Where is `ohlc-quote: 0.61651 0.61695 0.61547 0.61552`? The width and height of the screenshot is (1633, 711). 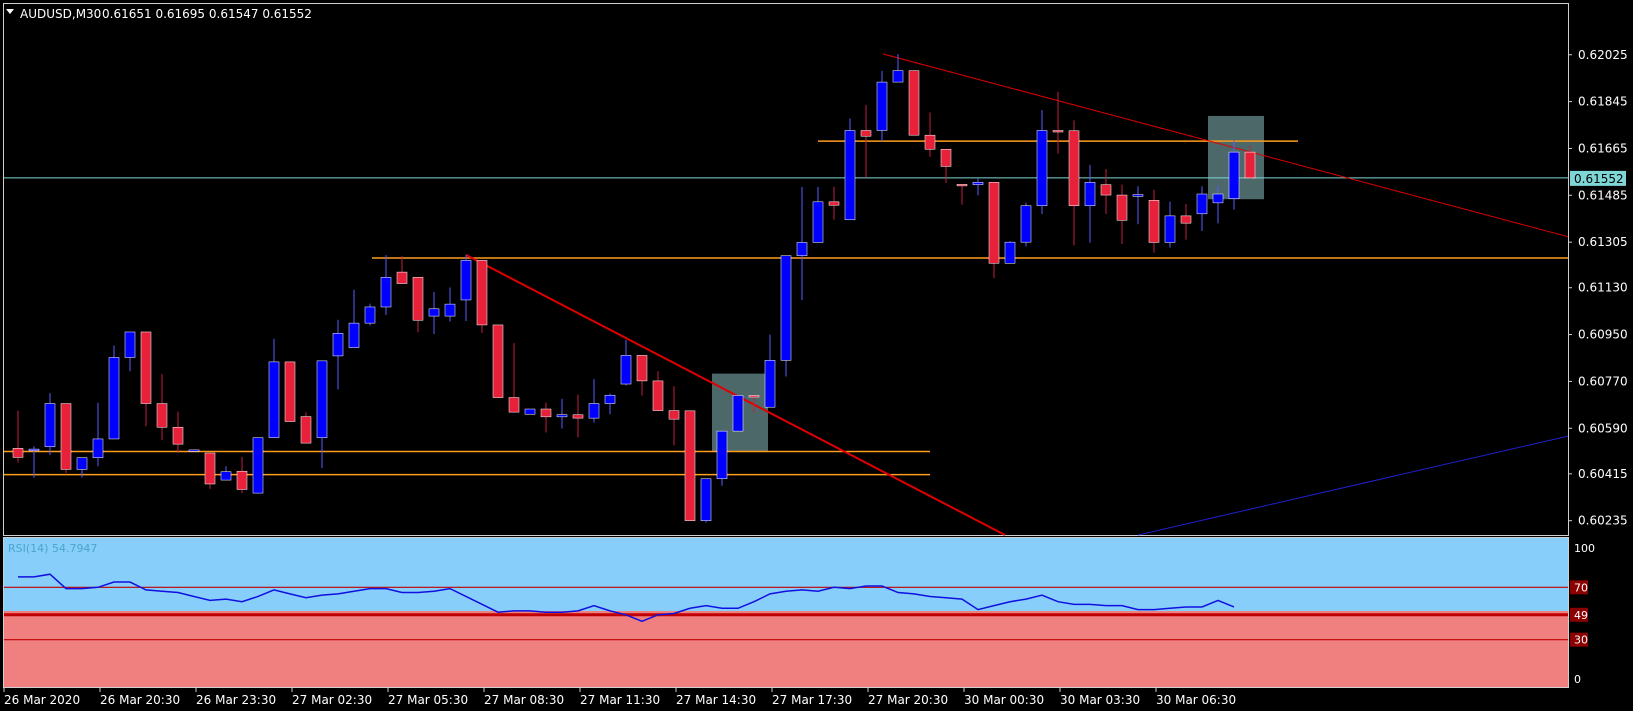 ohlc-quote: 0.61651 0.61695 0.61547 0.61552 is located at coordinates (207, 14).